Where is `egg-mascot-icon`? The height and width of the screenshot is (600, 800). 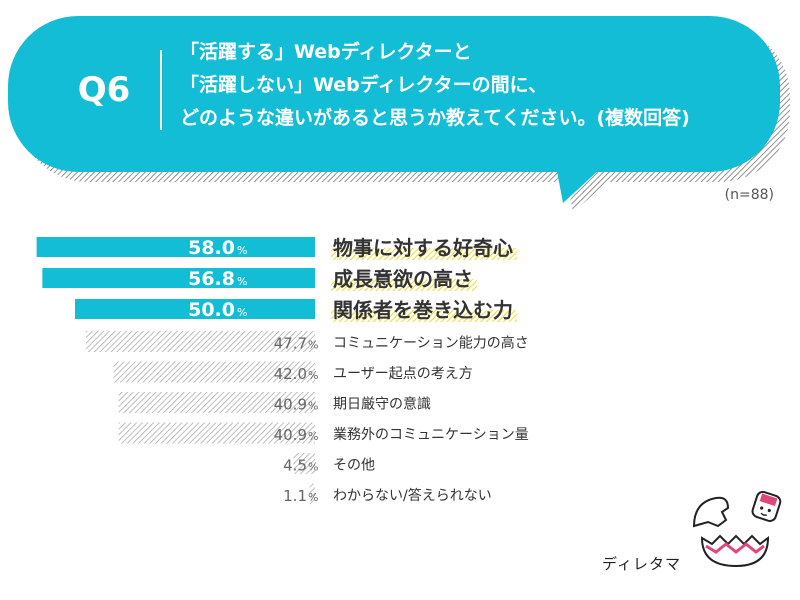 egg-mascot-icon is located at coordinates (737, 529).